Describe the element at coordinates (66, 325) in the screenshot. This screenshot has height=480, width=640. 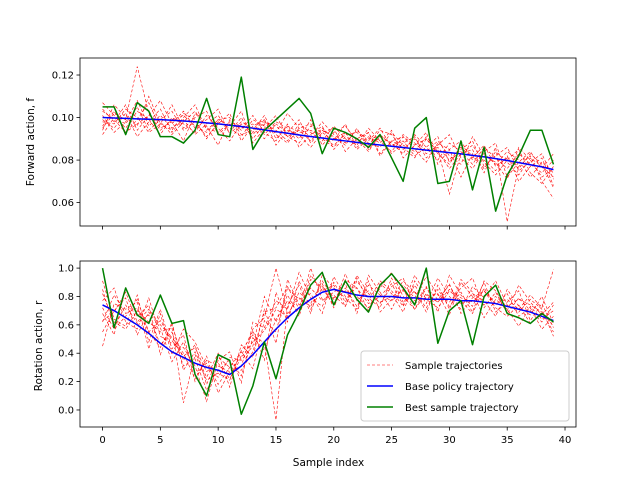
I see `rotation-y-tick-label-3: 0.6` at that location.